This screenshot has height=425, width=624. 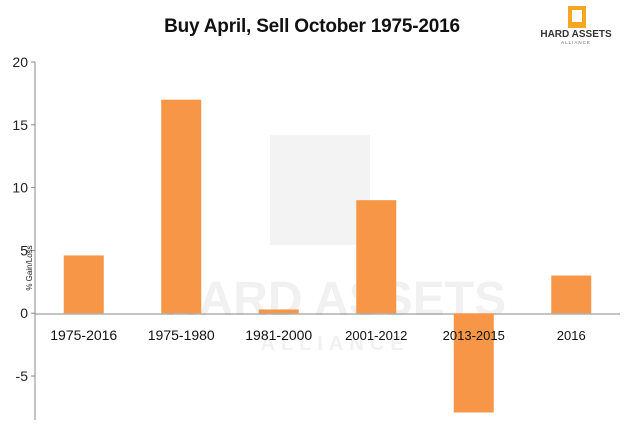 What do you see at coordinates (20, 188) in the screenshot?
I see `y-tick-label: 10` at bounding box center [20, 188].